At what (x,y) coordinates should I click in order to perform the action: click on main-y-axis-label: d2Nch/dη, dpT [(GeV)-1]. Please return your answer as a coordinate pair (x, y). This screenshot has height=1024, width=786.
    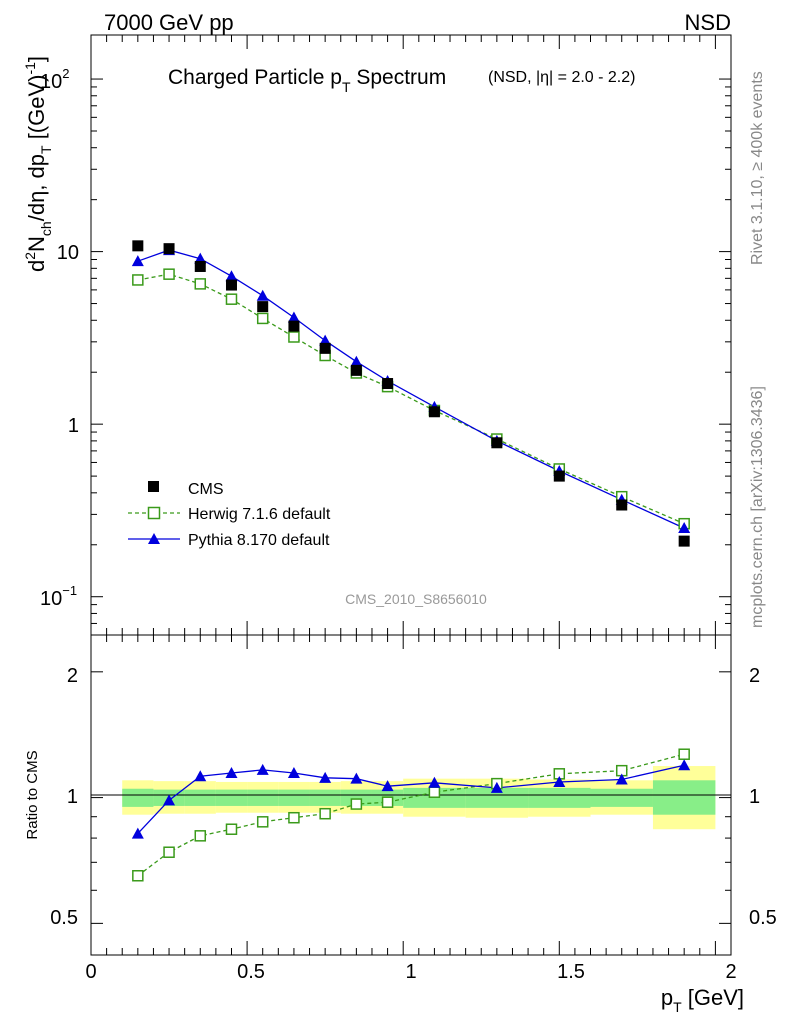
    Looking at the image, I should click on (38, 164).